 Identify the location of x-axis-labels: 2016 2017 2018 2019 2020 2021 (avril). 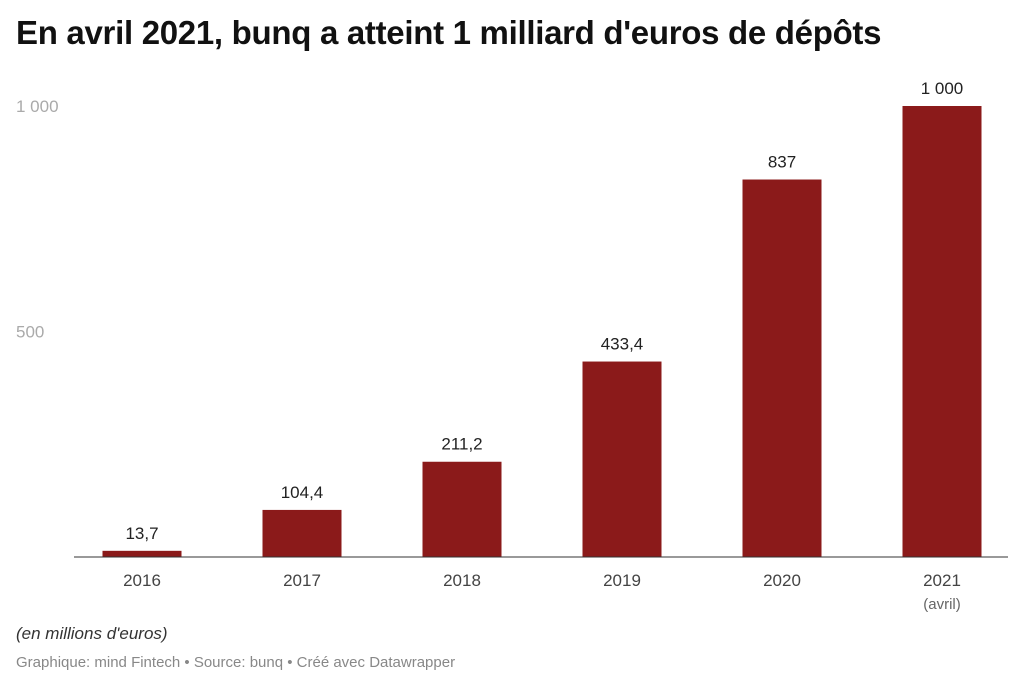
(542, 592).